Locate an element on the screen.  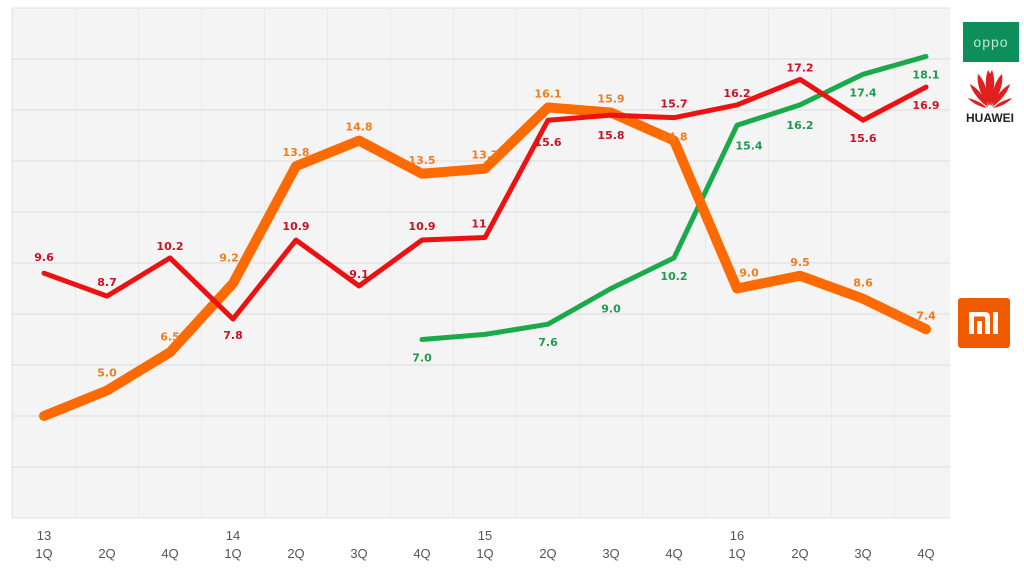
oppo-data-label: 7.6 is located at coordinates (548, 342).